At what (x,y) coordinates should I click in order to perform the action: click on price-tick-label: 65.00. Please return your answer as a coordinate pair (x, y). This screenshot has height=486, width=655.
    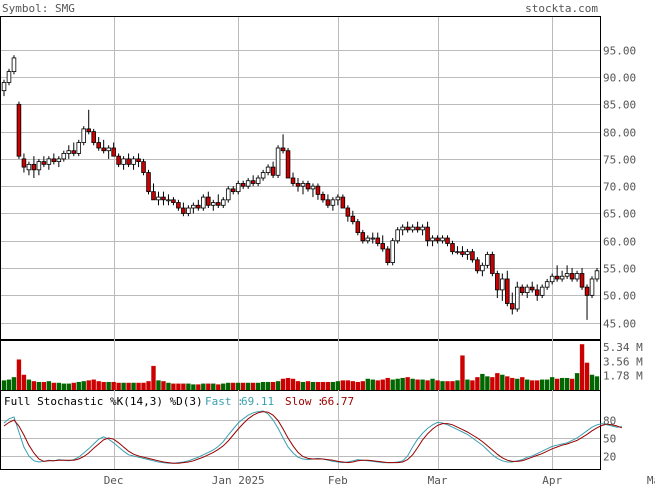
    Looking at the image, I should click on (619, 214).